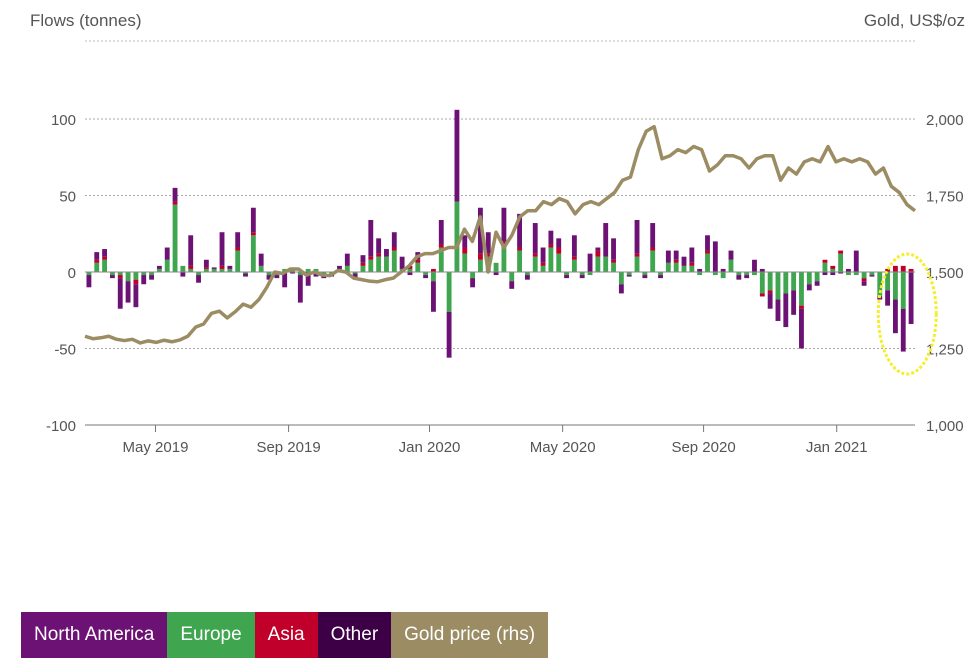  What do you see at coordinates (430, 447) in the screenshot?
I see `x-tick-label: Jan 2020` at bounding box center [430, 447].